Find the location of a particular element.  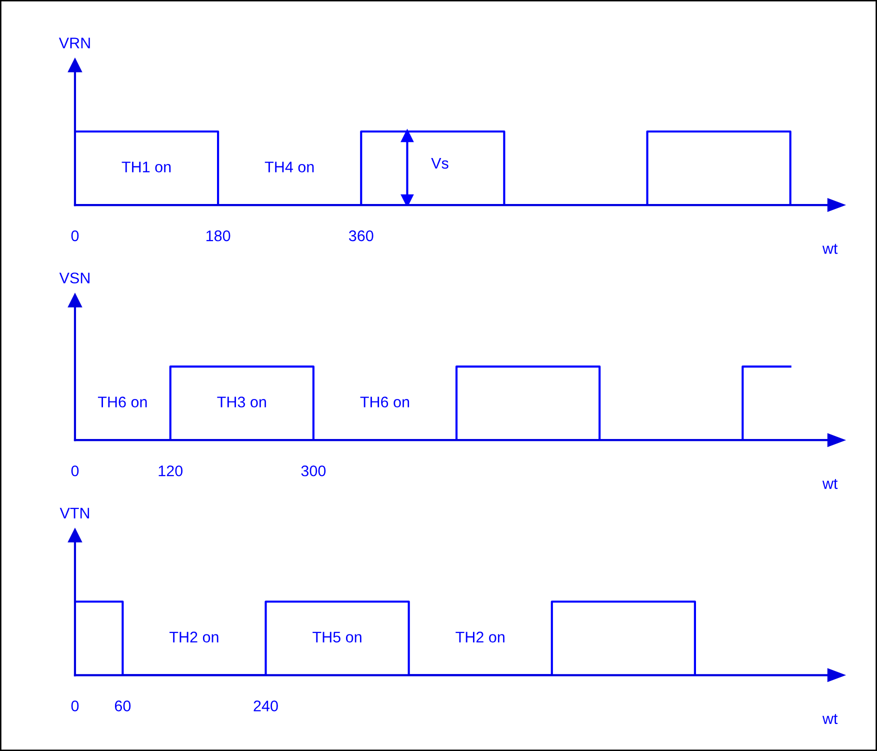

annotation: TH5 on is located at coordinates (337, 637).